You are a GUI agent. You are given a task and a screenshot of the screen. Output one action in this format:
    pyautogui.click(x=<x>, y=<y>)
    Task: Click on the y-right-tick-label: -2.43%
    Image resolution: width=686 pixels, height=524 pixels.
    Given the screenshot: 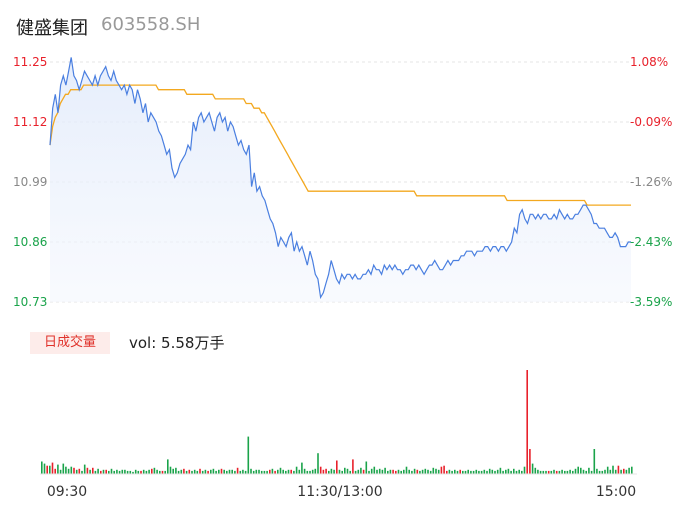 What is the action you would take?
    pyautogui.click(x=651, y=242)
    